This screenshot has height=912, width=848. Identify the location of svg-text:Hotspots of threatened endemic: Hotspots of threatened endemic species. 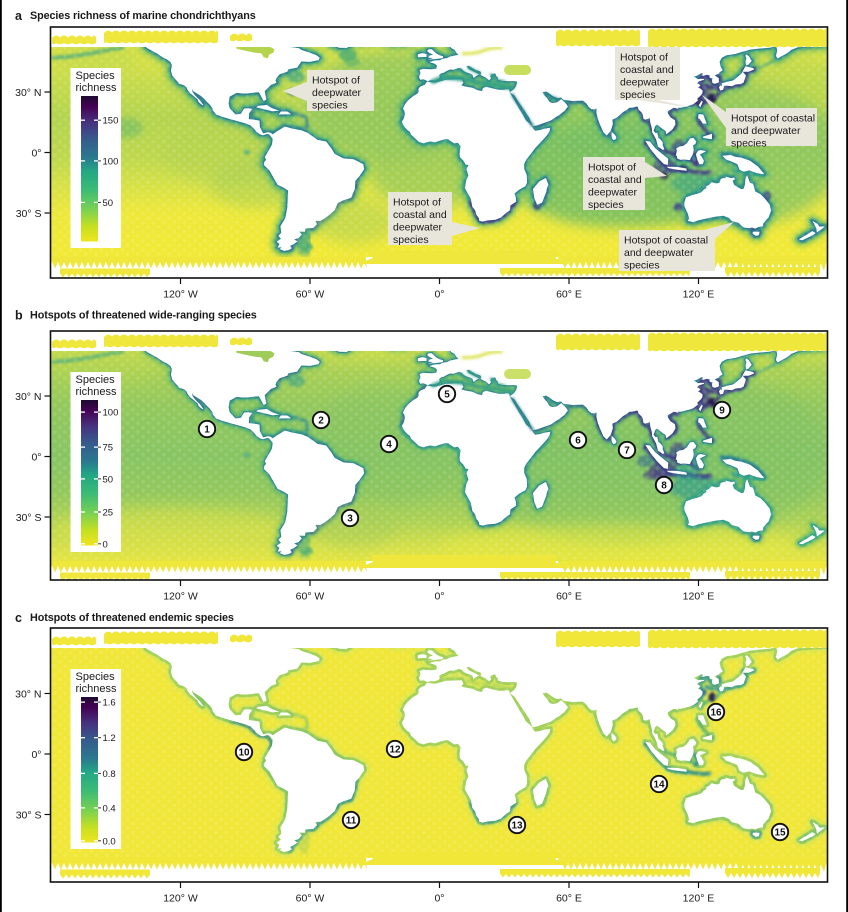
(132, 618).